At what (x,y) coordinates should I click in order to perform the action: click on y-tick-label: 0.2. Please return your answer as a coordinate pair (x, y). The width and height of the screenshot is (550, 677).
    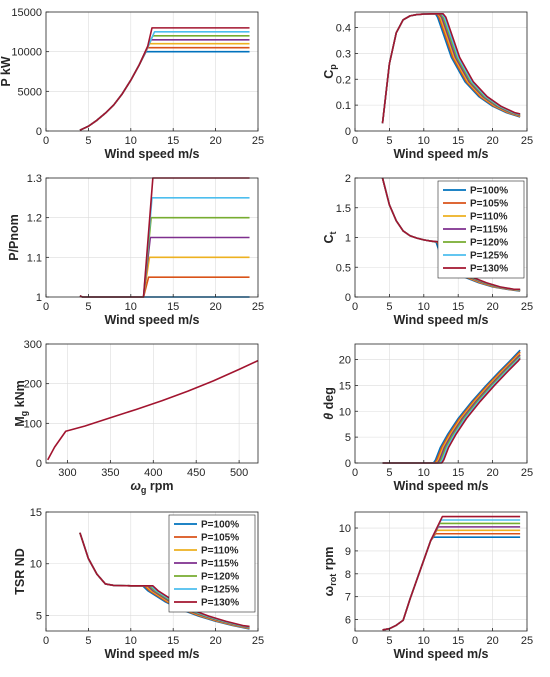
    Looking at the image, I should click on (343, 80).